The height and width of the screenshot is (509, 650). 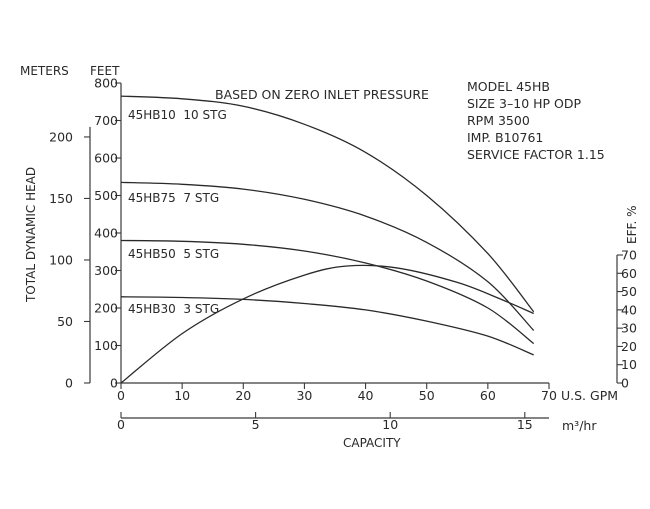 I want to click on meters-tick-label: 200, so click(x=61, y=136).